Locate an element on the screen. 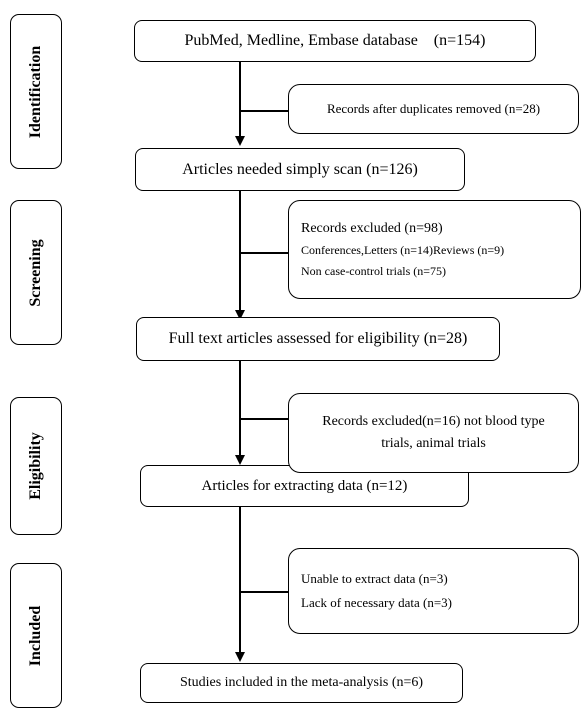 This screenshot has height=708, width=583. simply-scan-text: Articles needed simply scan (n=126) is located at coordinates (300, 169).